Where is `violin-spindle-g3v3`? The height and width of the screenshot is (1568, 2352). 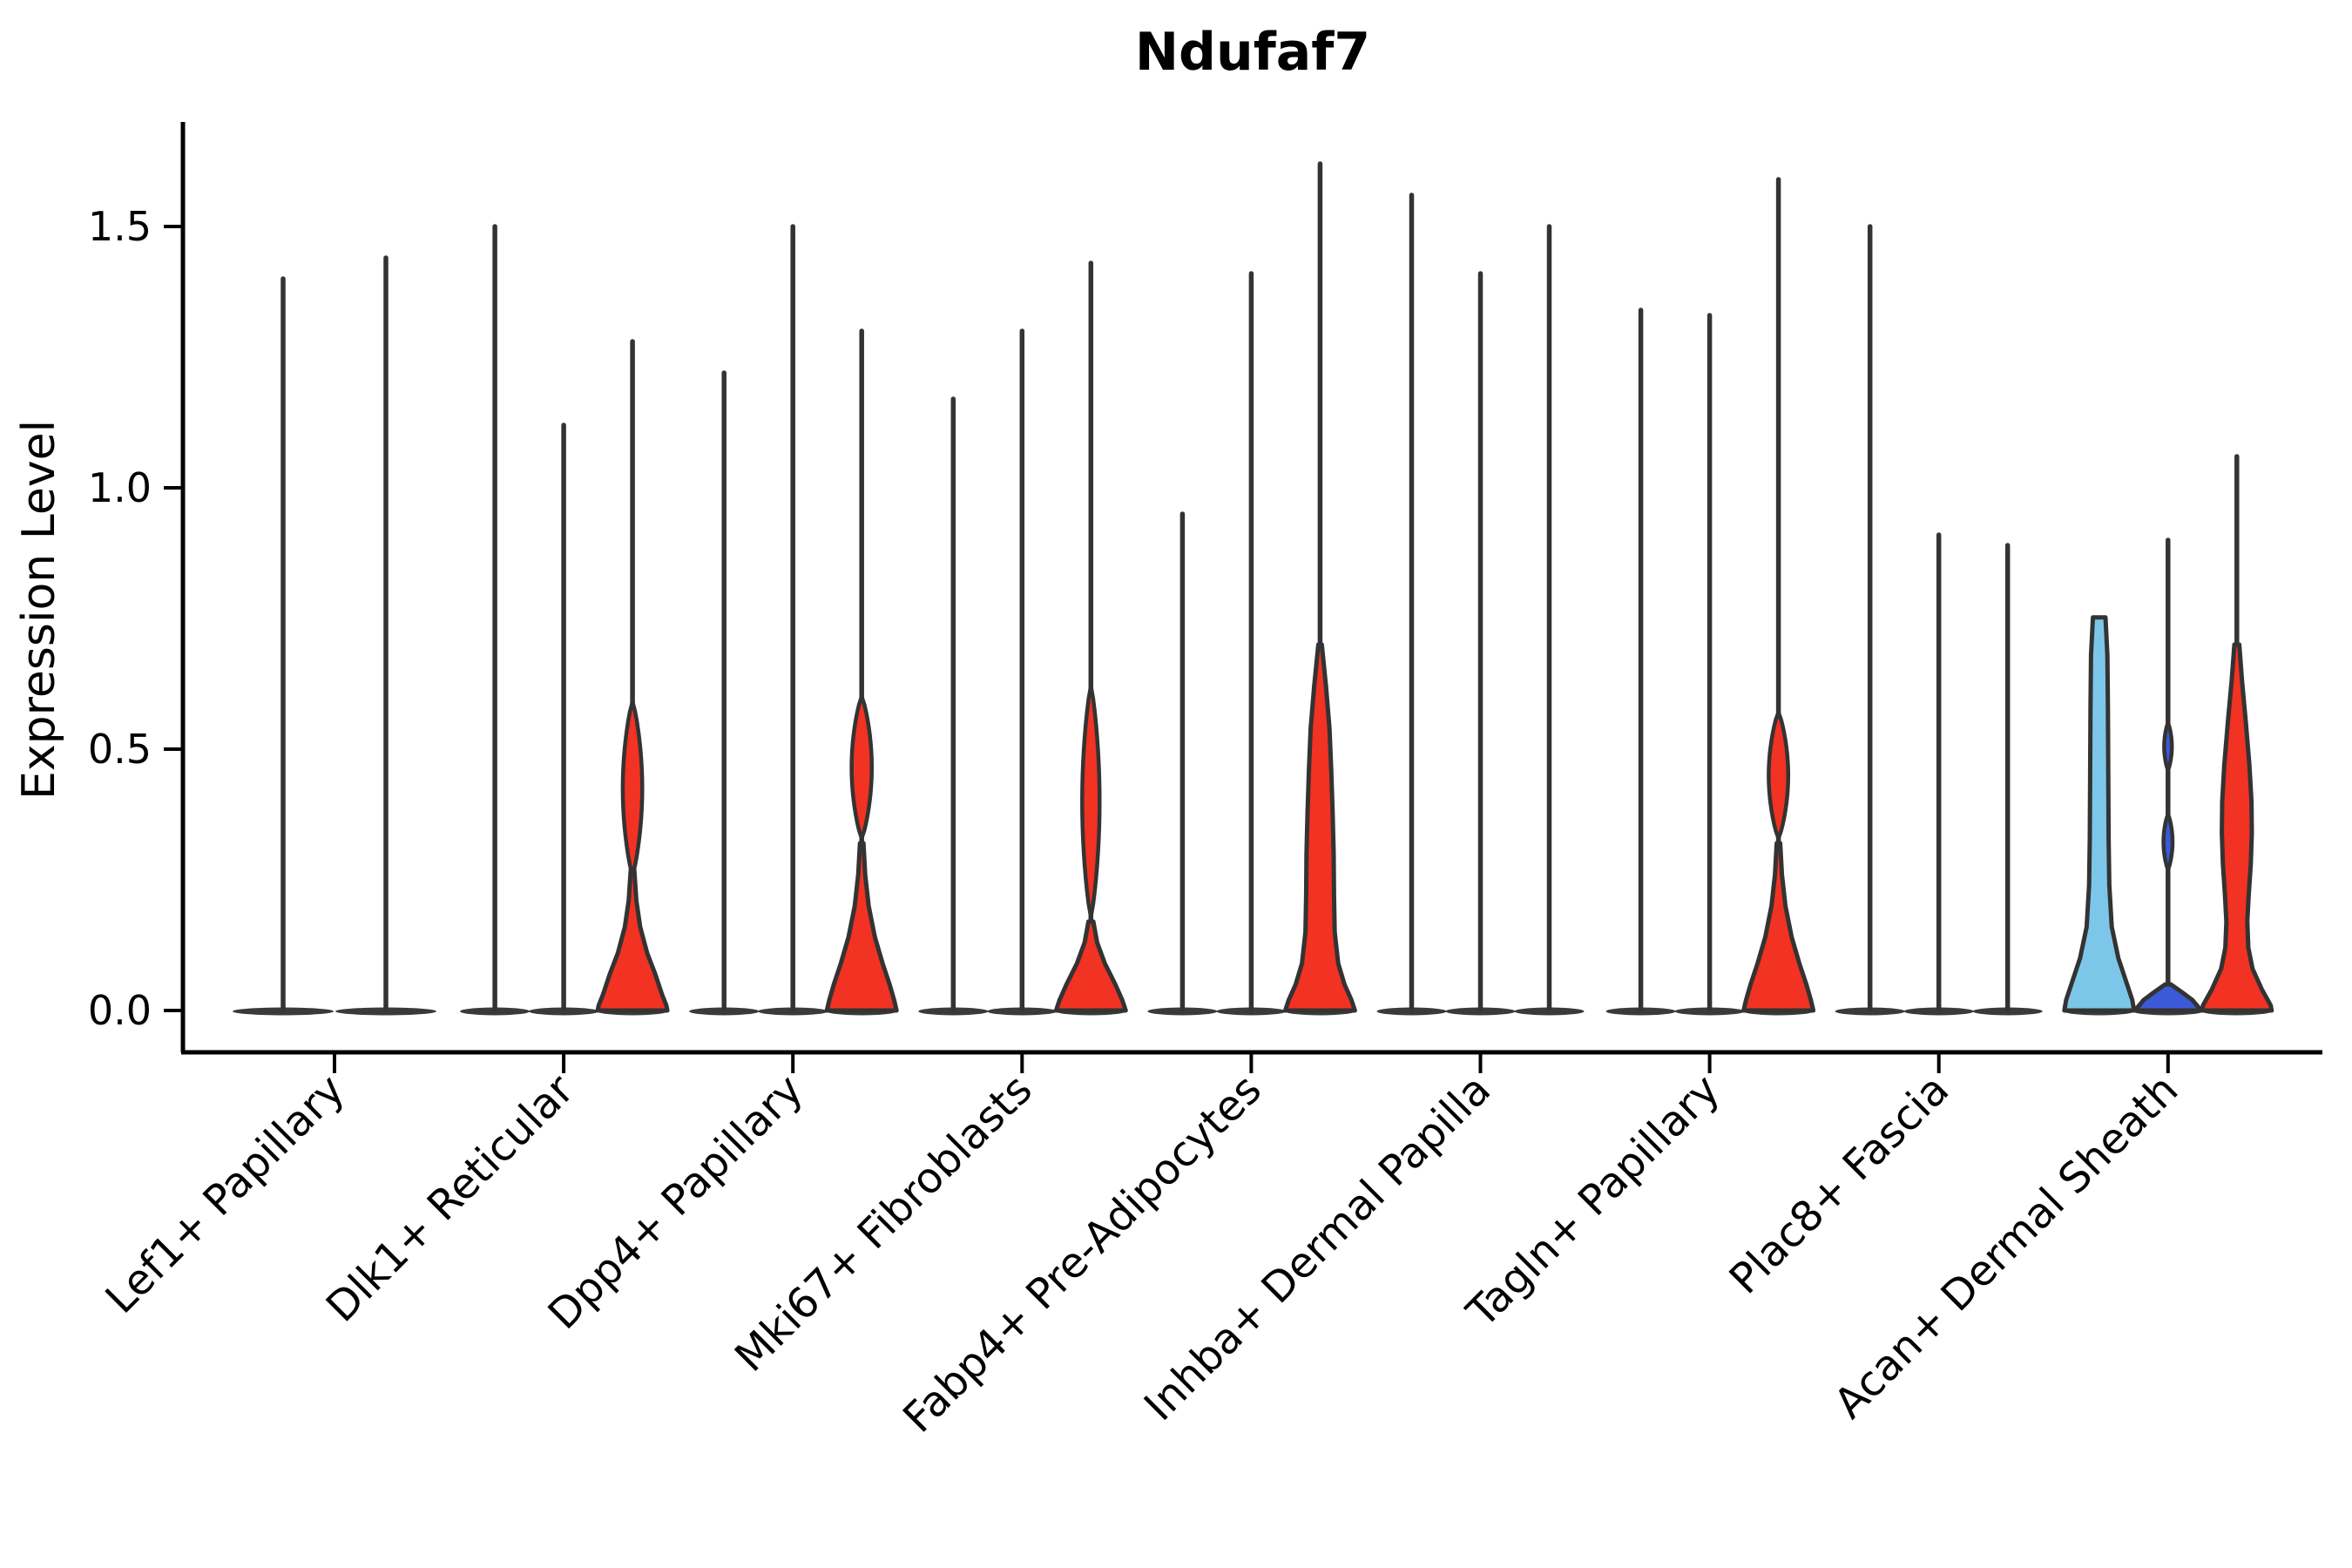
violin-spindle-g3v3 is located at coordinates (862, 767).